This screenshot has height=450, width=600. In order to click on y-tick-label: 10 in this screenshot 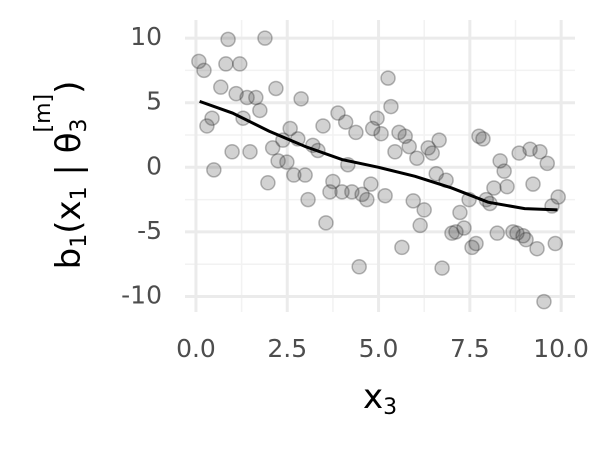, I will do `click(146, 36)`.